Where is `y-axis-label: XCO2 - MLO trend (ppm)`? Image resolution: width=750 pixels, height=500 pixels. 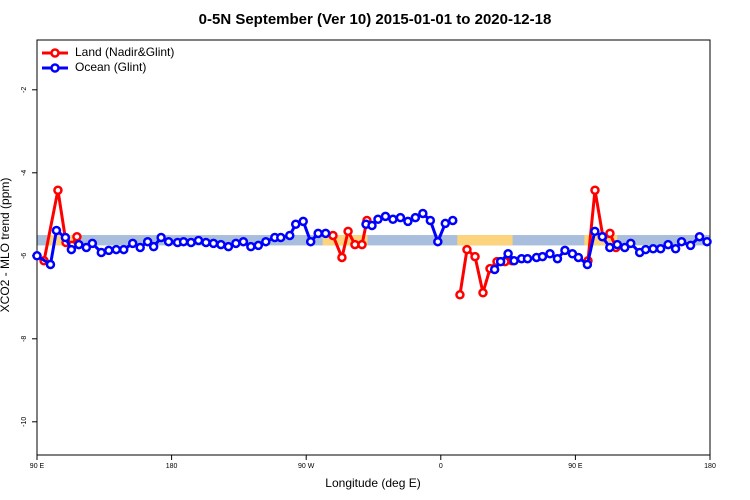
y-axis-label: XCO2 - MLO trend (ppm) is located at coordinates (6, 245).